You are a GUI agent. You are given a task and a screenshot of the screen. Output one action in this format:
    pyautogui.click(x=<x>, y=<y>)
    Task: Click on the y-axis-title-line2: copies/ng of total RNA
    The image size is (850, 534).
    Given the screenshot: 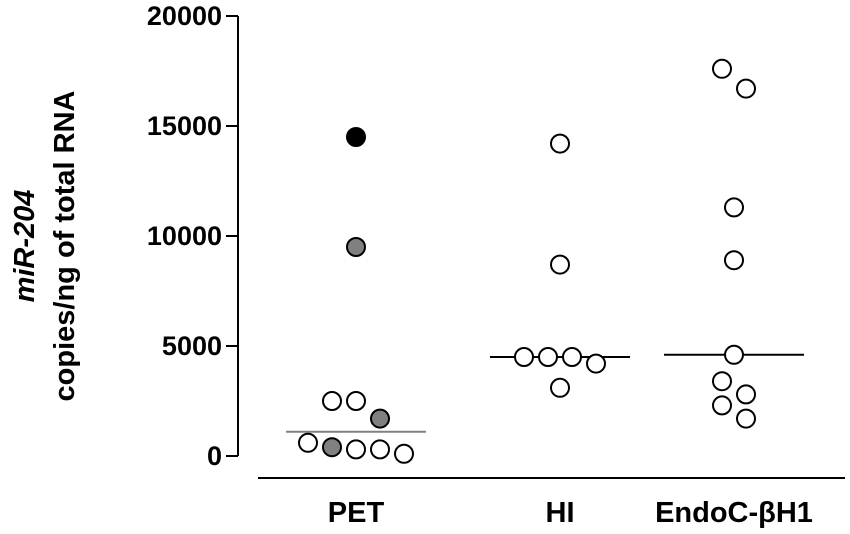 What is the action you would take?
    pyautogui.click(x=65, y=245)
    